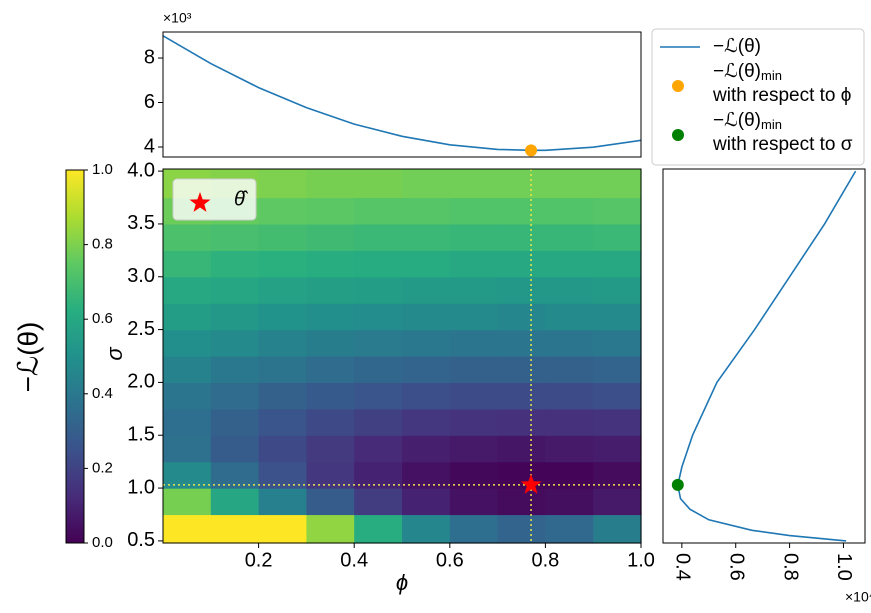 This screenshot has width=871, height=613. Describe the element at coordinates (149, 146) in the screenshot. I see `y-tick-label: 4` at that location.